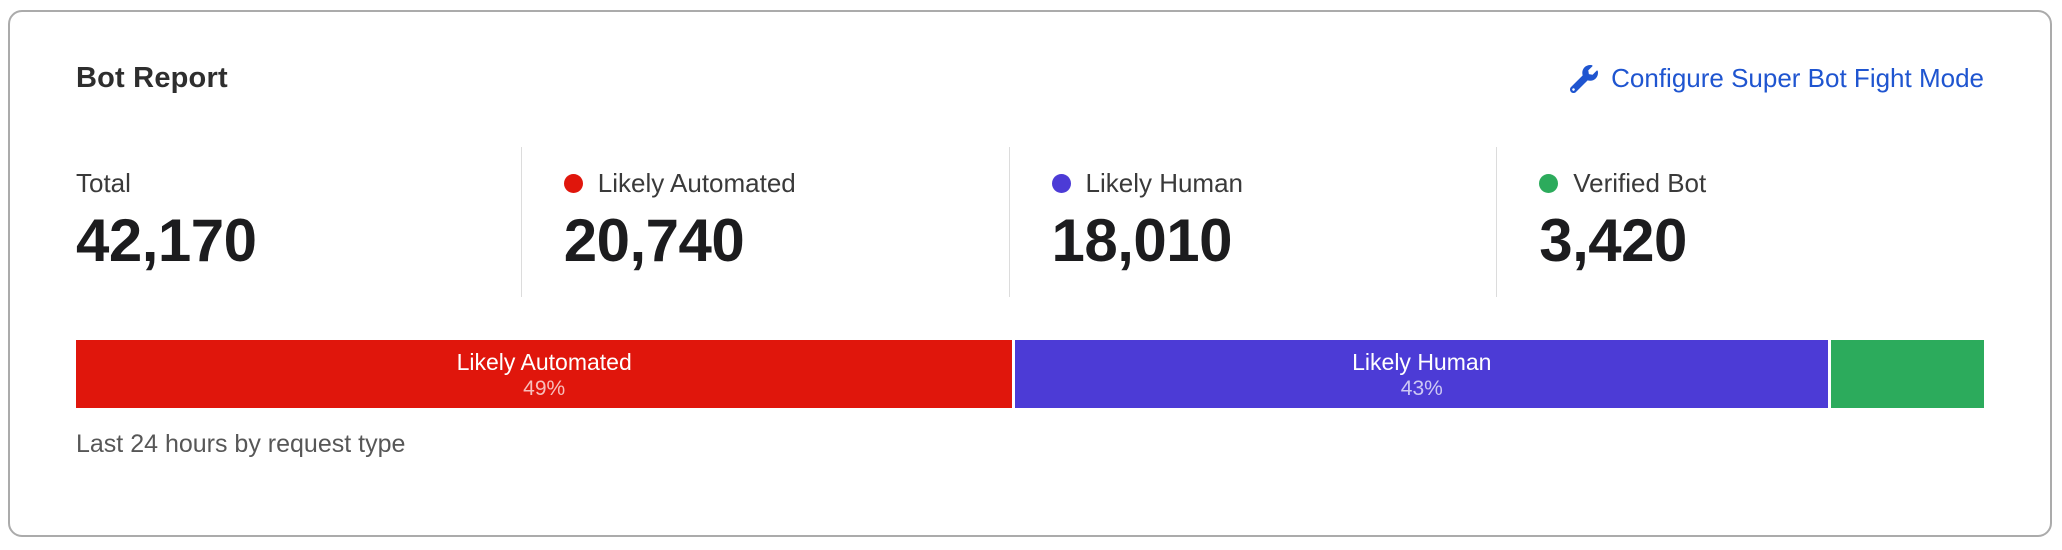  I want to click on bar-segment-likely-automated: Likely Automated 49%, so click(544, 374).